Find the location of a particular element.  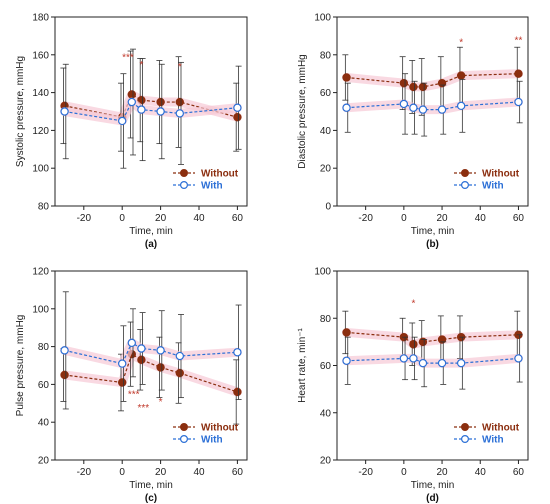

y-tick-label: 120 is located at coordinates (40, 272).